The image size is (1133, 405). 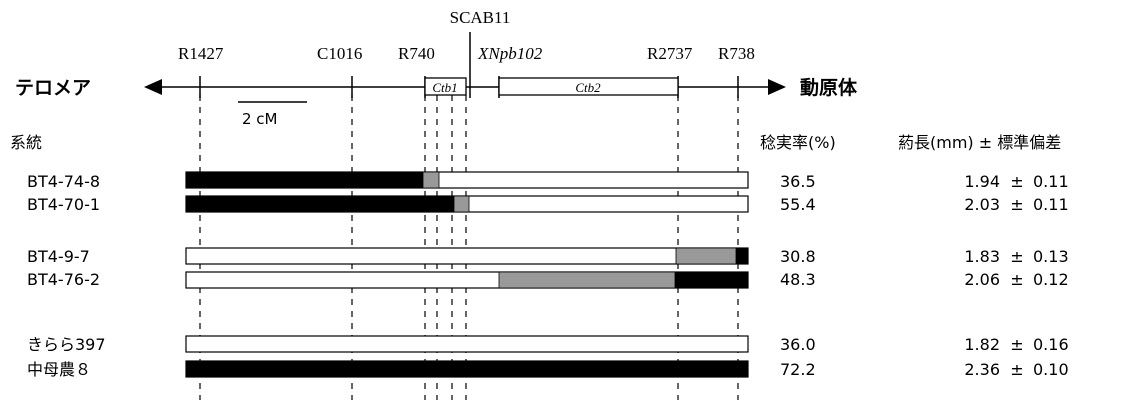 What do you see at coordinates (1051, 181) in the screenshot?
I see `anther-sd-1: 0.11` at bounding box center [1051, 181].